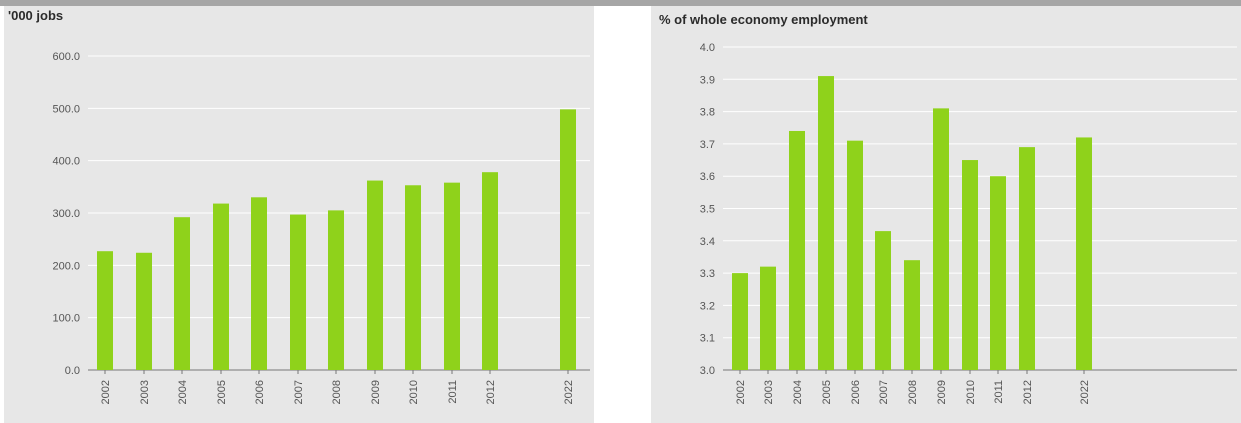 This screenshot has width=1241, height=423. Describe the element at coordinates (707, 242) in the screenshot. I see `y-tick-label: 3.4` at that location.